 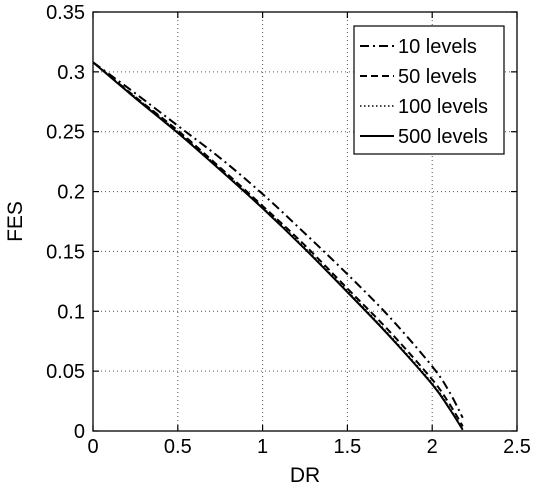 What do you see at coordinates (347, 447) in the screenshot?
I see `x-tick-label: 1.5` at bounding box center [347, 447].